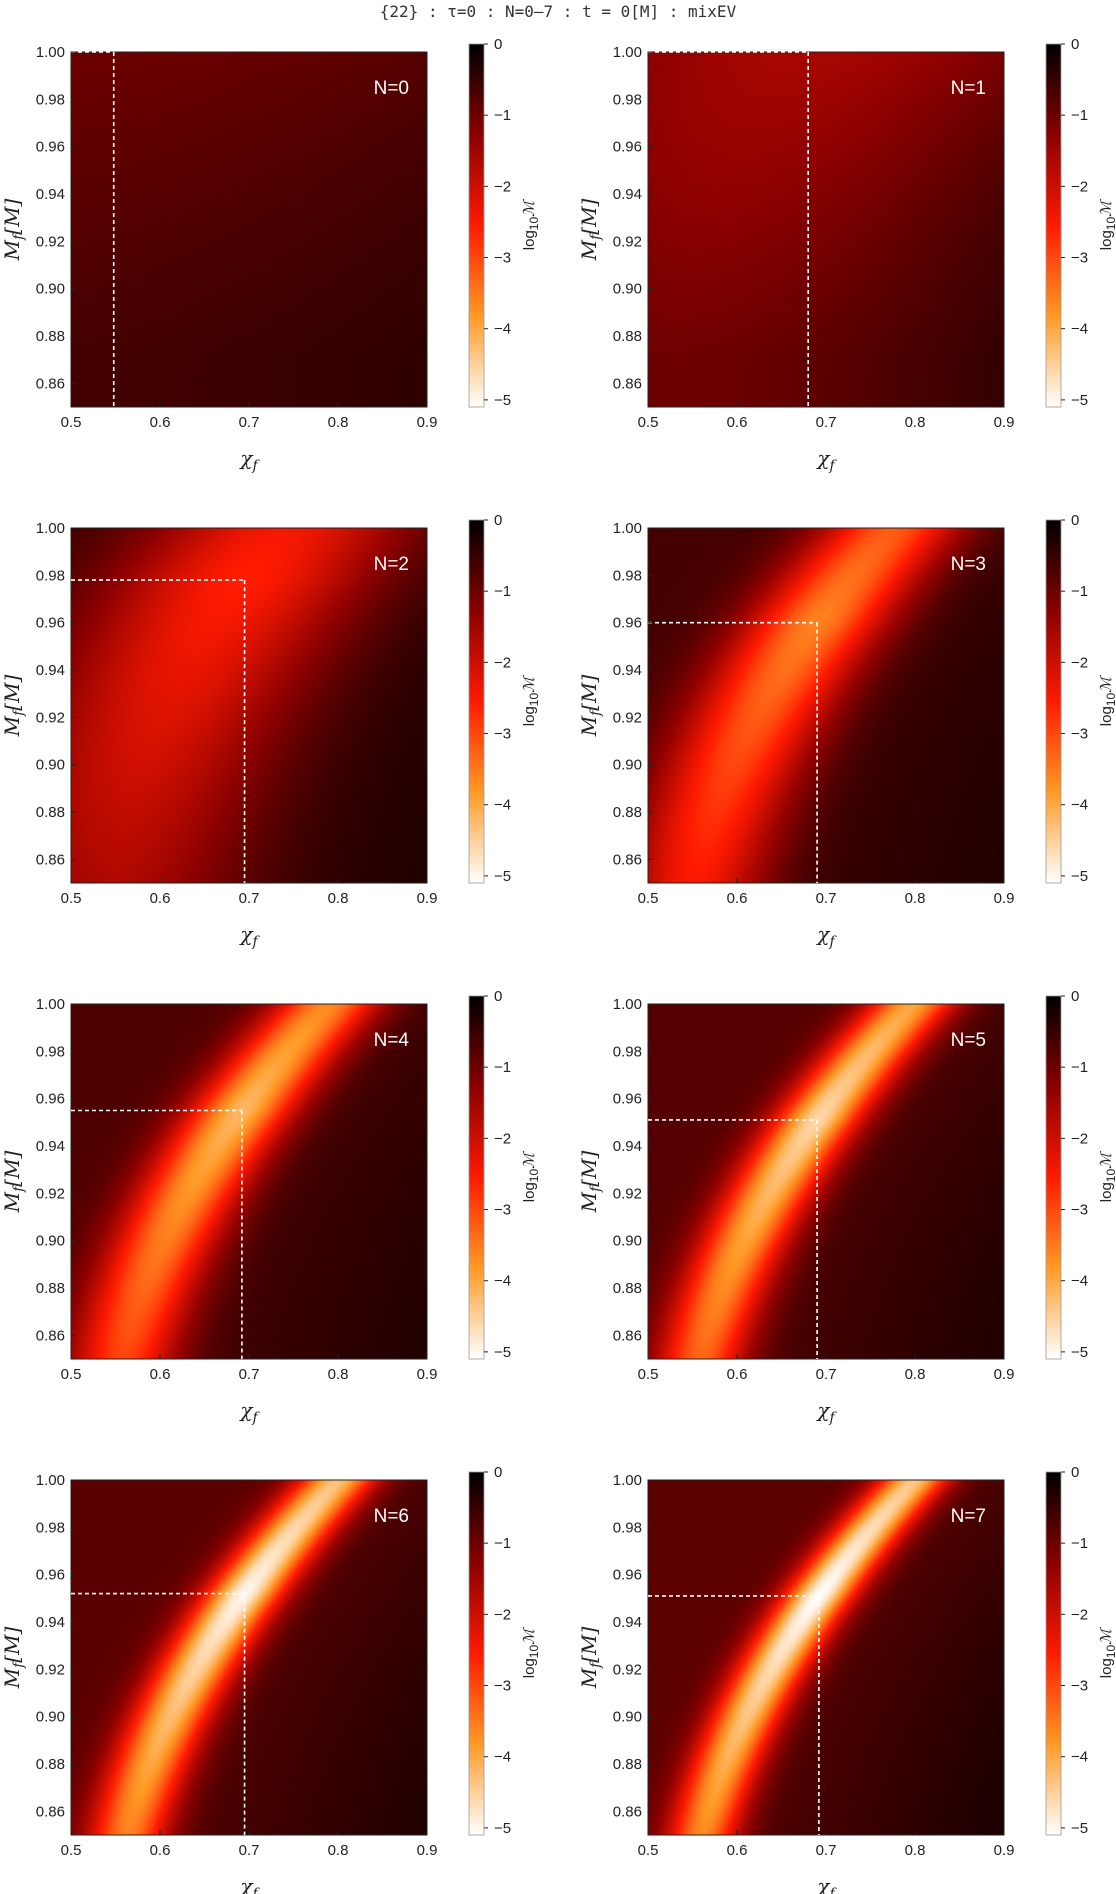  I want to click on panel-label: N=6, so click(391, 1516).